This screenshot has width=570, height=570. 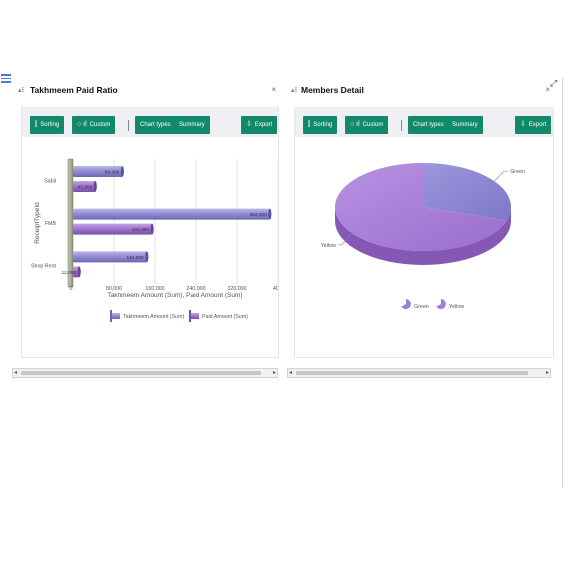 I want to click on x-tick-label: 320,000, so click(x=236, y=289).